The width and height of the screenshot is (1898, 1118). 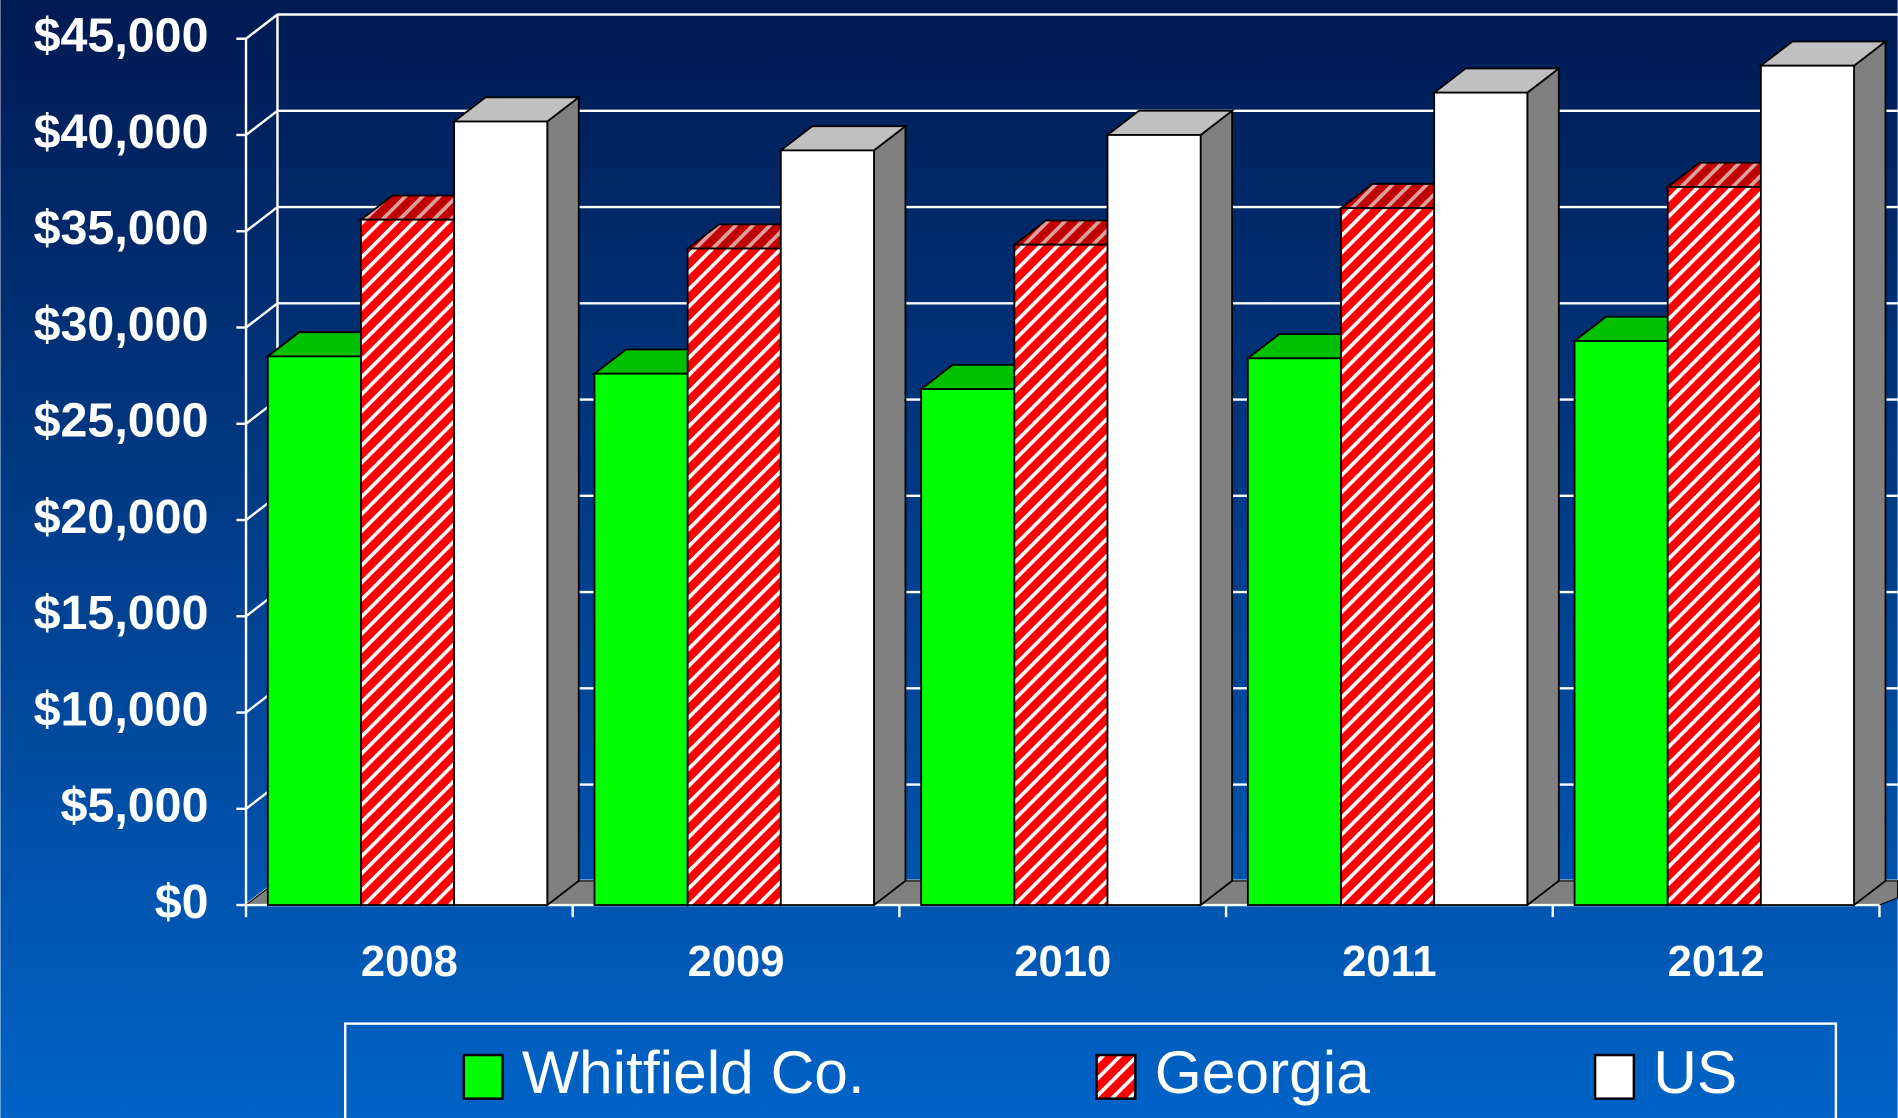 What do you see at coordinates (121, 228) in the screenshot?
I see `y-tick-label: $35,000` at bounding box center [121, 228].